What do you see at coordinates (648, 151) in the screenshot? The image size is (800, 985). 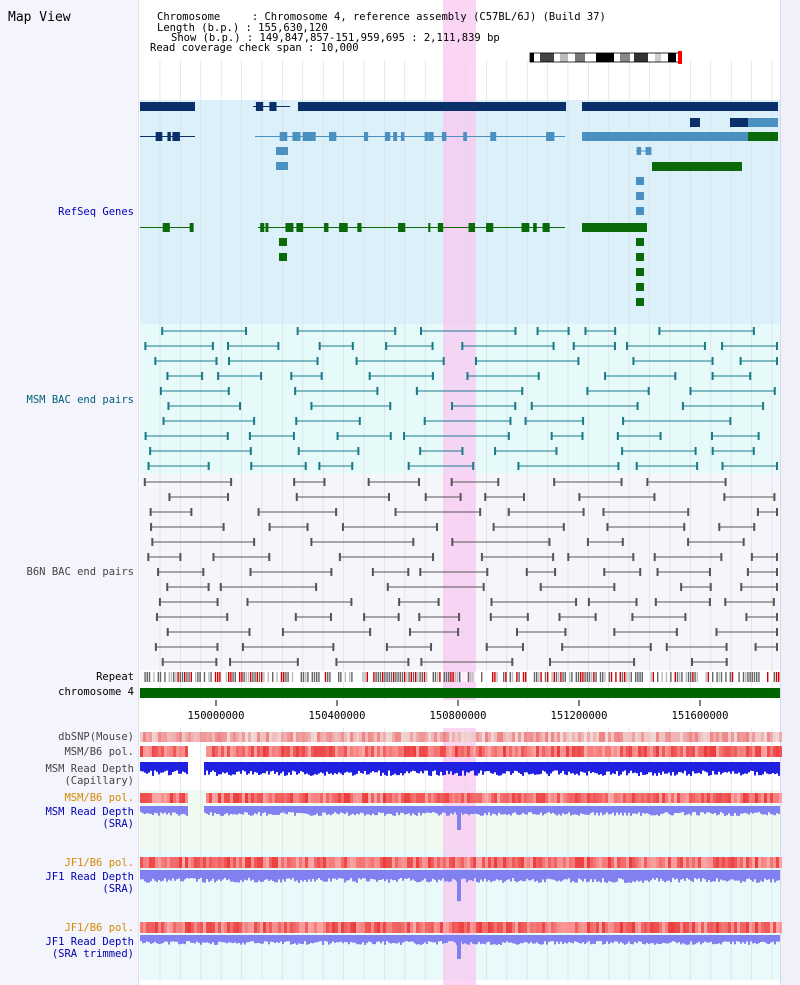 I see `refseq-gene-exon` at bounding box center [648, 151].